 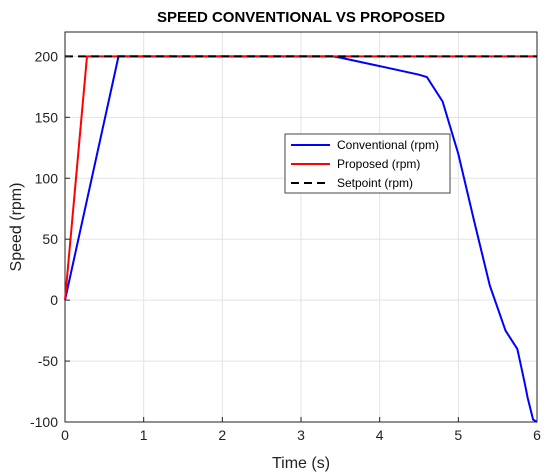 What do you see at coordinates (388, 145) in the screenshot?
I see `legend-label-conventional: Conventional (rpm)` at bounding box center [388, 145].